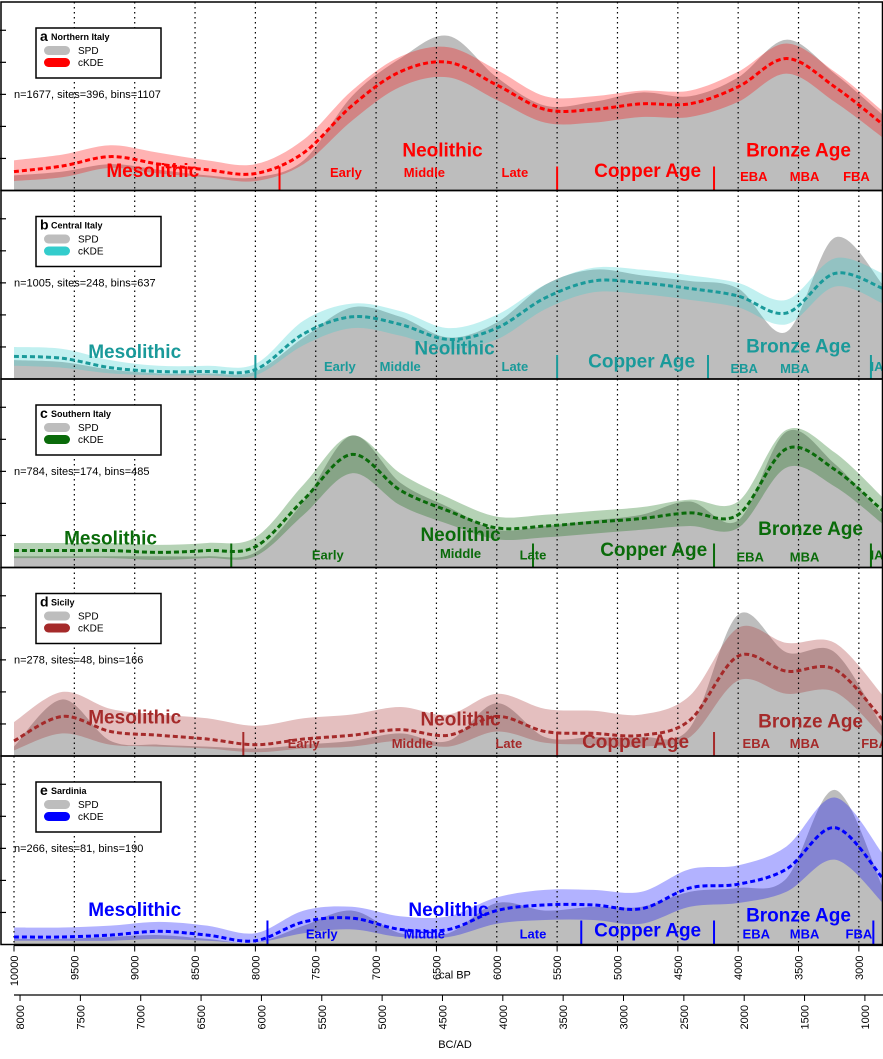  Describe the element at coordinates (44, 790) in the screenshot. I see `panel-letter: e` at that location.